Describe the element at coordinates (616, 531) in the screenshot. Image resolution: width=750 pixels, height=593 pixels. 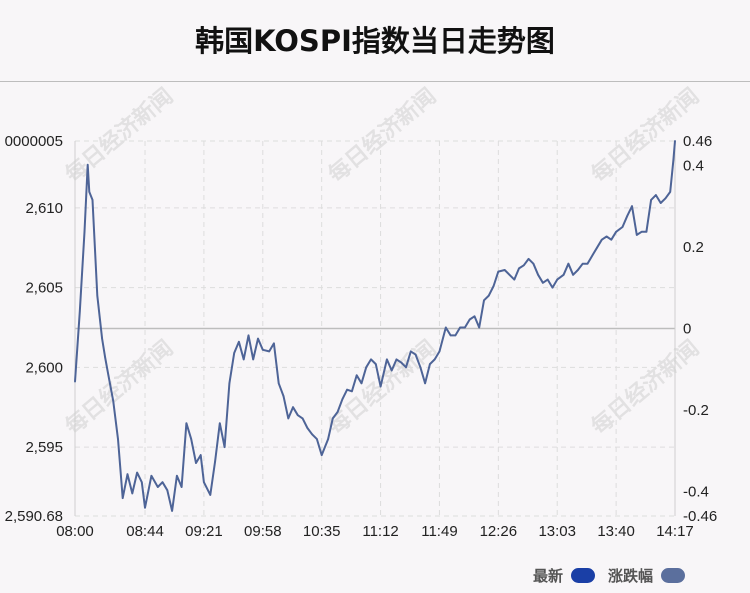
I see `x-tick-label: 13:40` at that location.